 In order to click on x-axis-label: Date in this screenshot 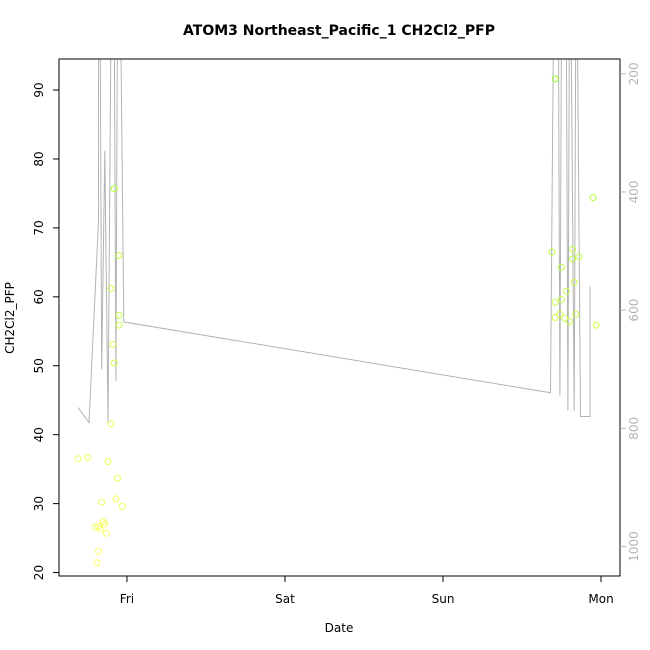, I will do `click(339, 628)`.